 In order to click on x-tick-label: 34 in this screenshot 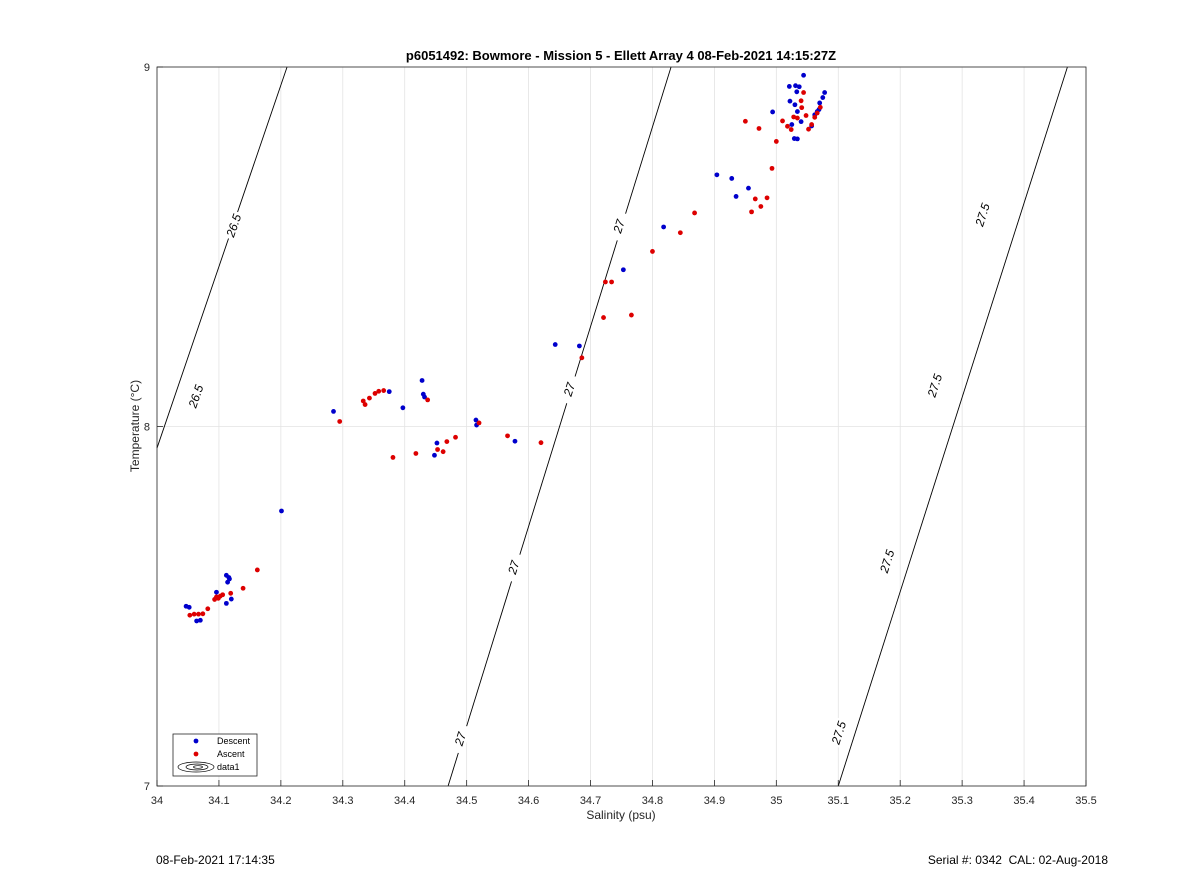, I will do `click(157, 801)`.